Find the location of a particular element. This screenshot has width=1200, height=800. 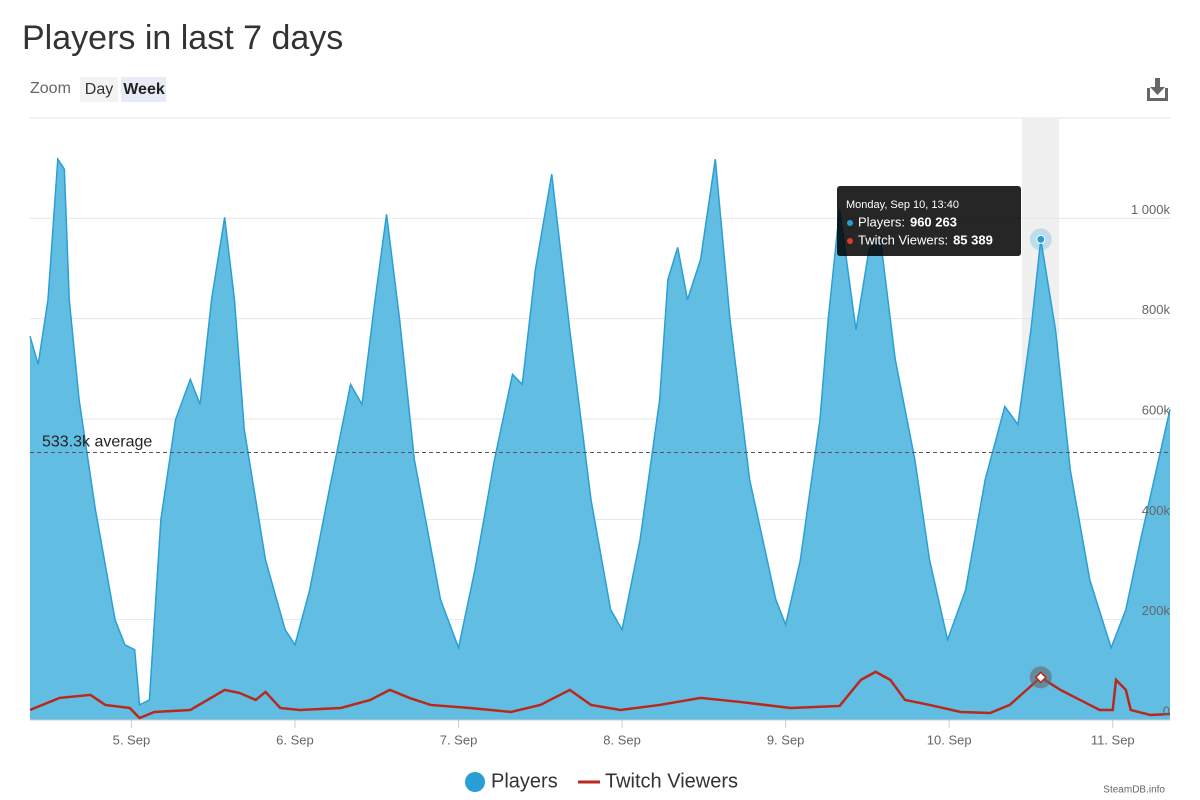

tooltip-label: Twitch Viewers: is located at coordinates (903, 239).